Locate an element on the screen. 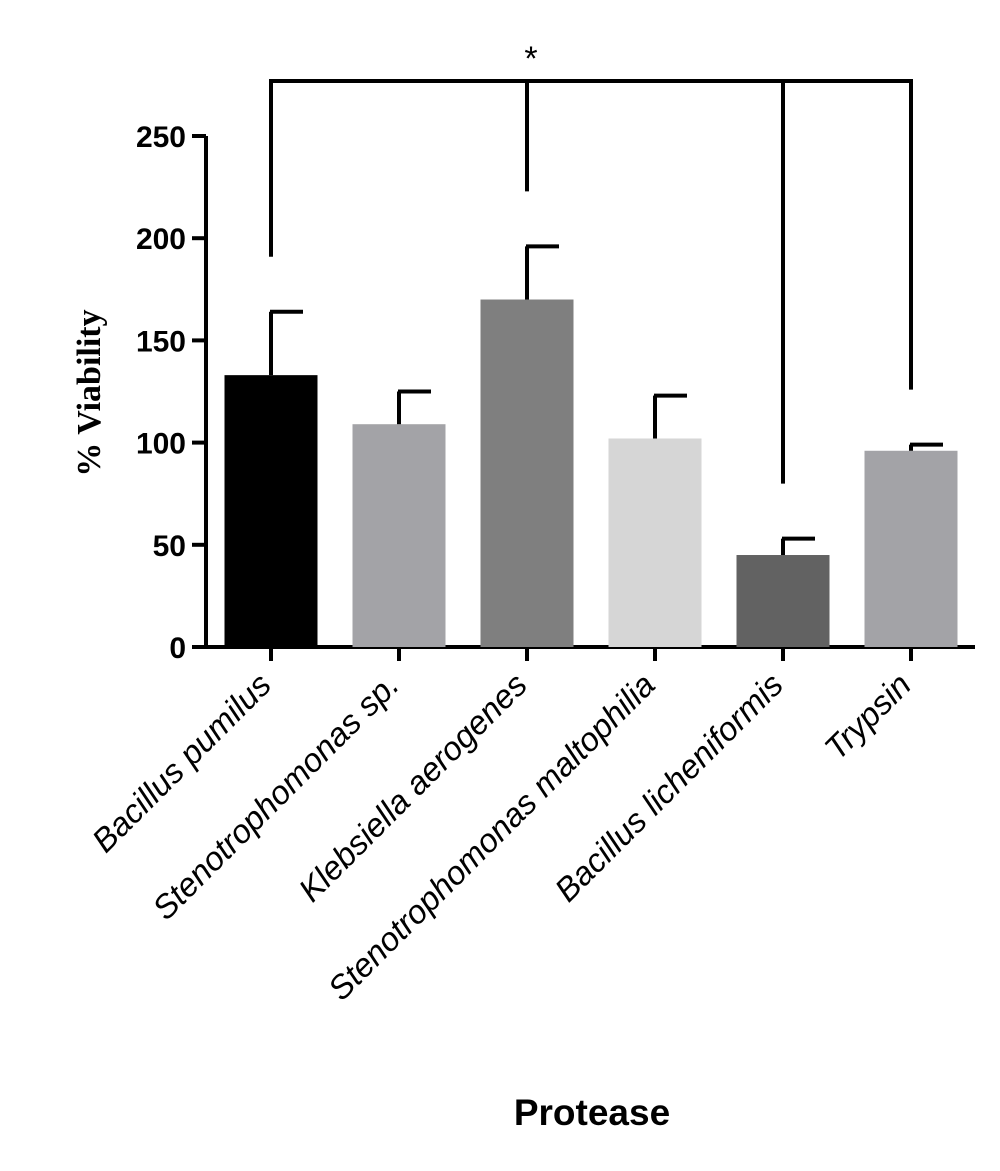  y-tick-label: 0 is located at coordinates (177, 648).